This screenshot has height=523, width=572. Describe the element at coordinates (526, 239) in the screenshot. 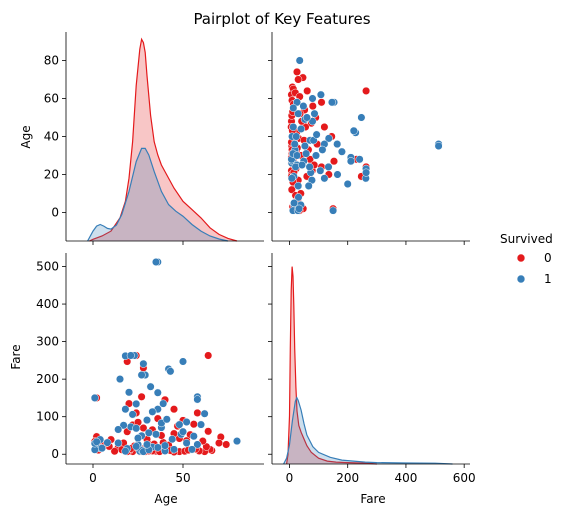

I see `legend-title: Survived` at that location.